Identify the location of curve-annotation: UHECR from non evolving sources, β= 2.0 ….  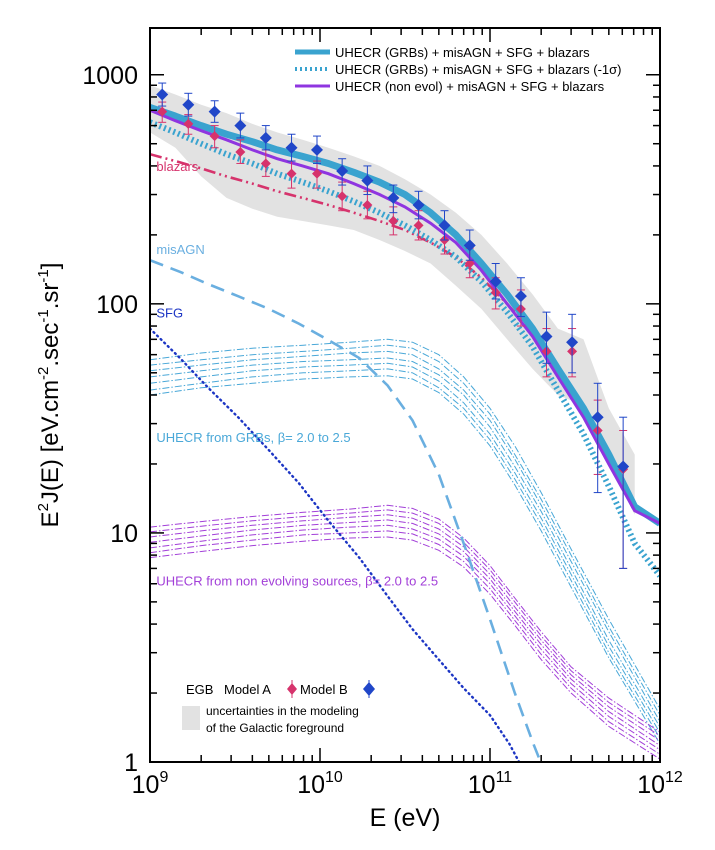
(297, 580).